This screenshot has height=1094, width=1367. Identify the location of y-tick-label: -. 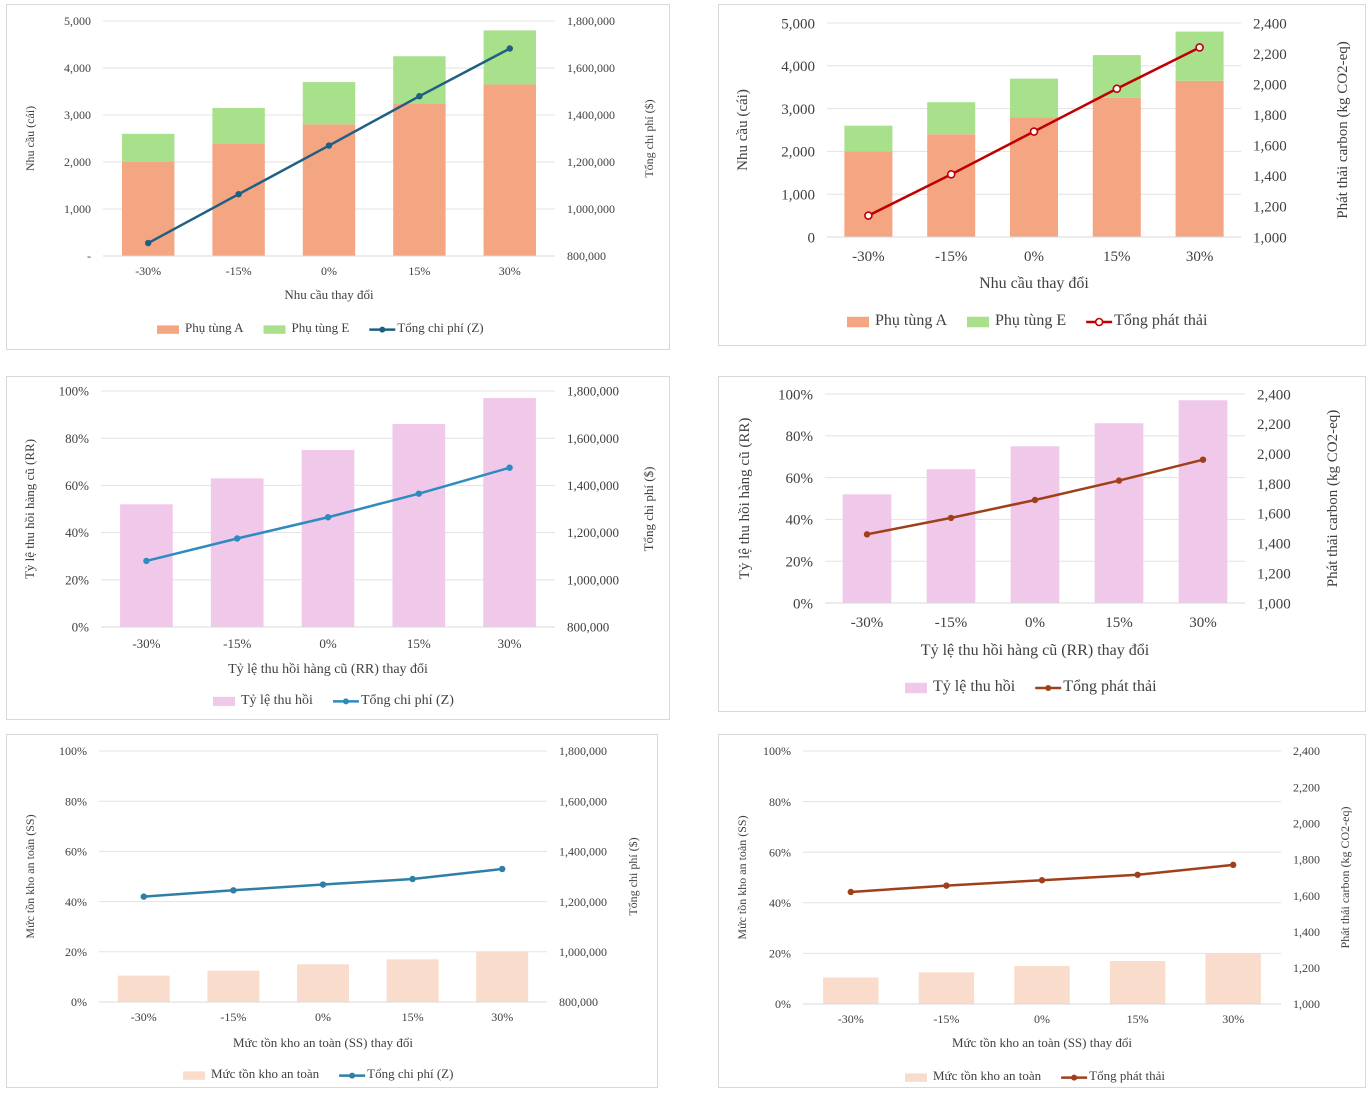
(89, 256).